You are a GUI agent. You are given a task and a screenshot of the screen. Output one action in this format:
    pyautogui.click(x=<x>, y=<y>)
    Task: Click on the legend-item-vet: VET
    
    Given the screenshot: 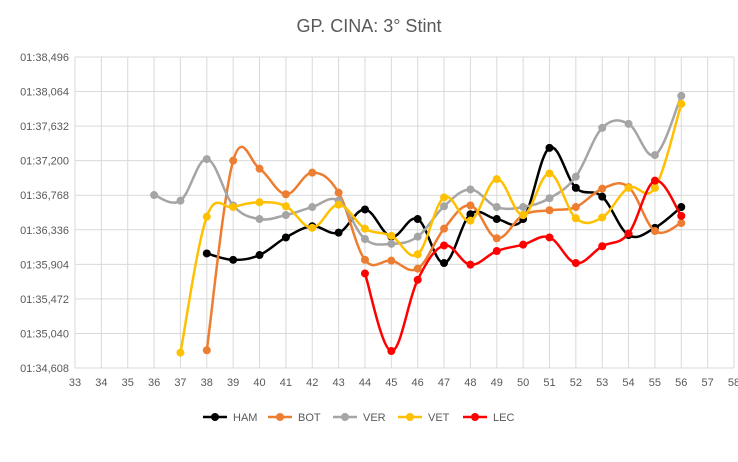 What is the action you would take?
    pyautogui.click(x=424, y=418)
    